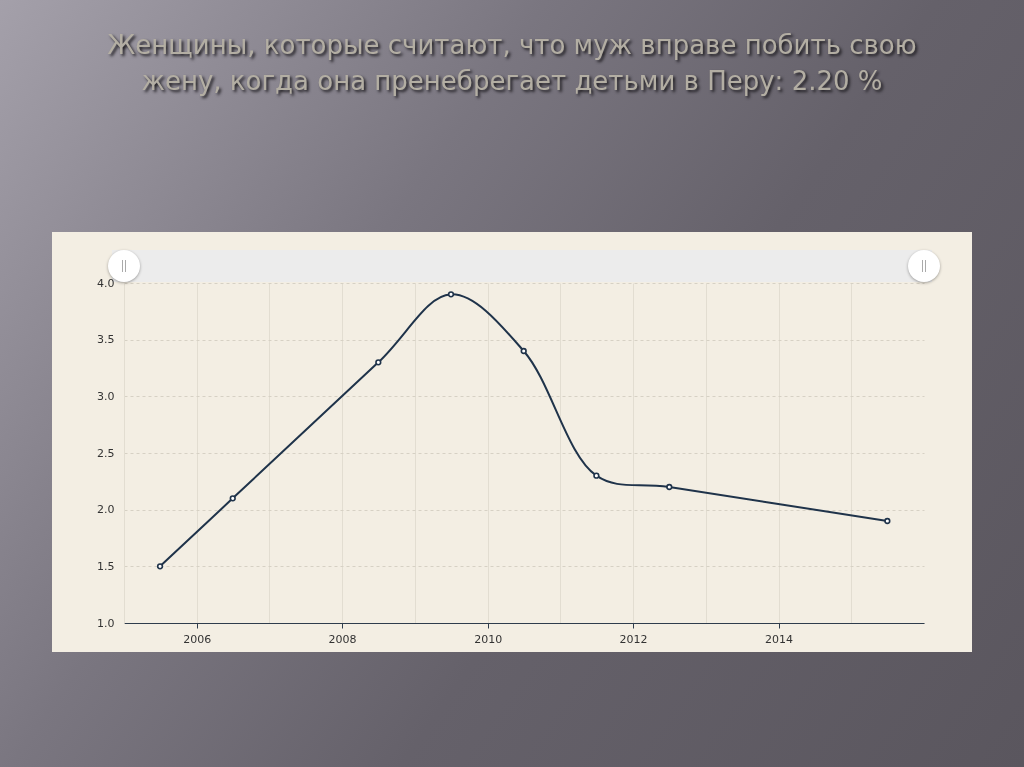  Describe the element at coordinates (197, 639) in the screenshot. I see `x-tick-label: 2006` at that location.